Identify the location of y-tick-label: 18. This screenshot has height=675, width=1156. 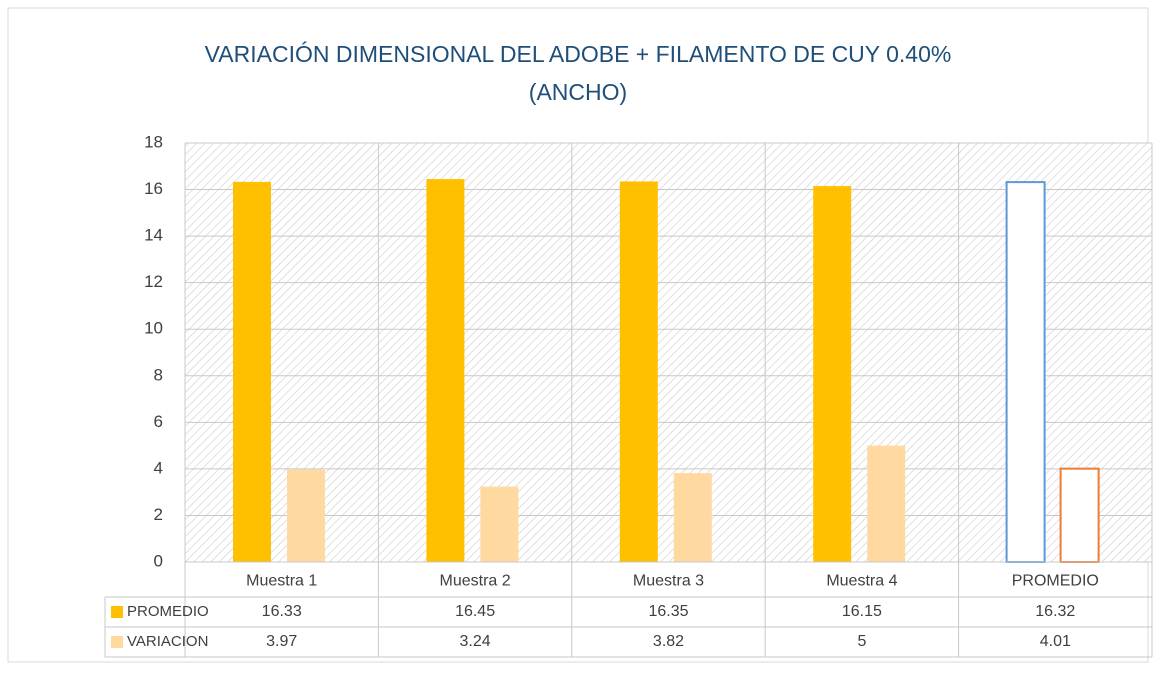
(153, 141).